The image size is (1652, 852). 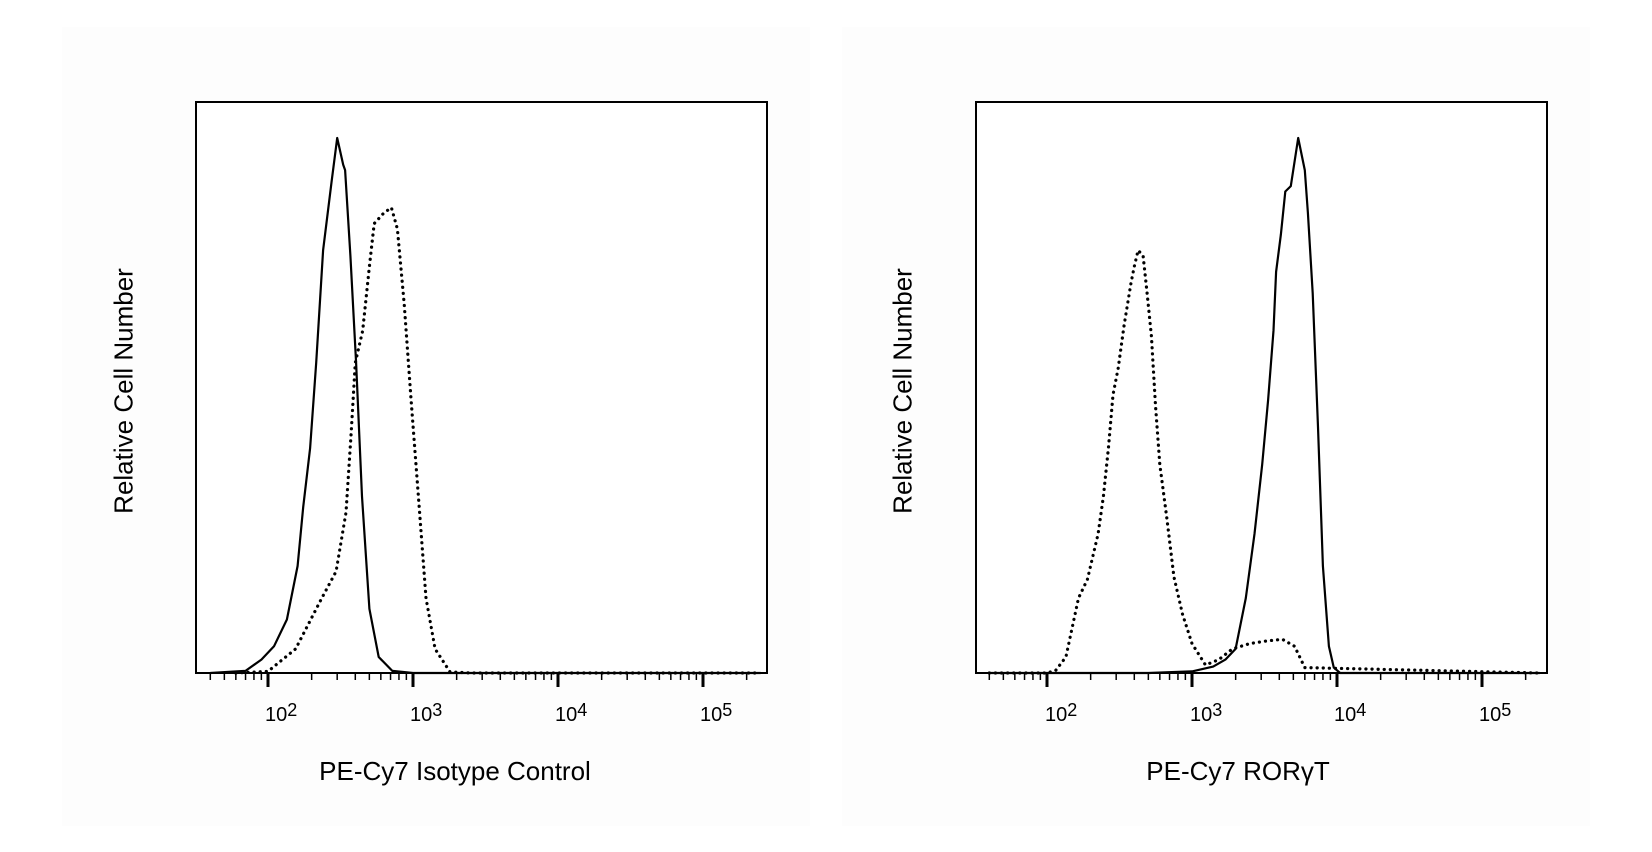 What do you see at coordinates (1238, 771) in the screenshot?
I see `x-axis-label-right: PE-Cy7 RORγT` at bounding box center [1238, 771].